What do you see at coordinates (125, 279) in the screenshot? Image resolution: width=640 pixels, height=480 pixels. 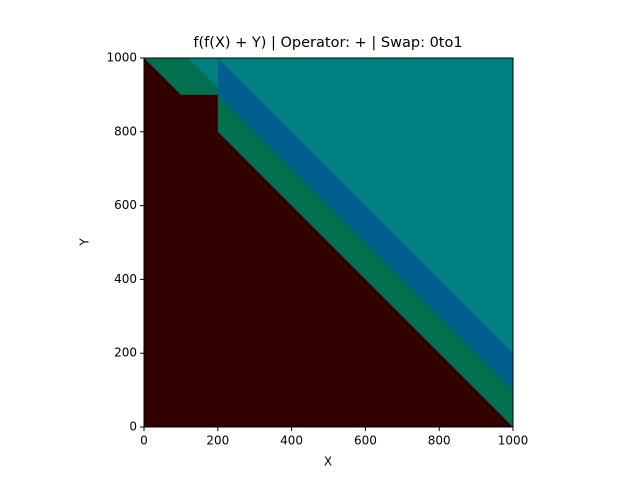 I see `y-tick-label: 400` at bounding box center [125, 279].